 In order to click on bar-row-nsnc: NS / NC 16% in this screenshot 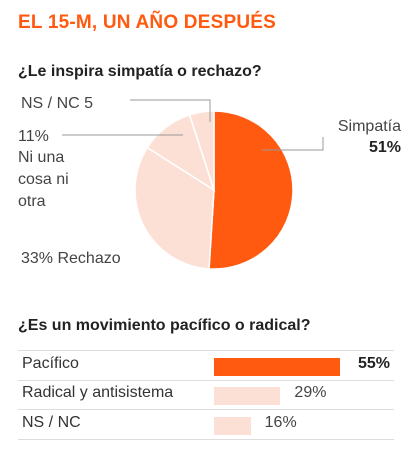, I will do `click(206, 425)`.